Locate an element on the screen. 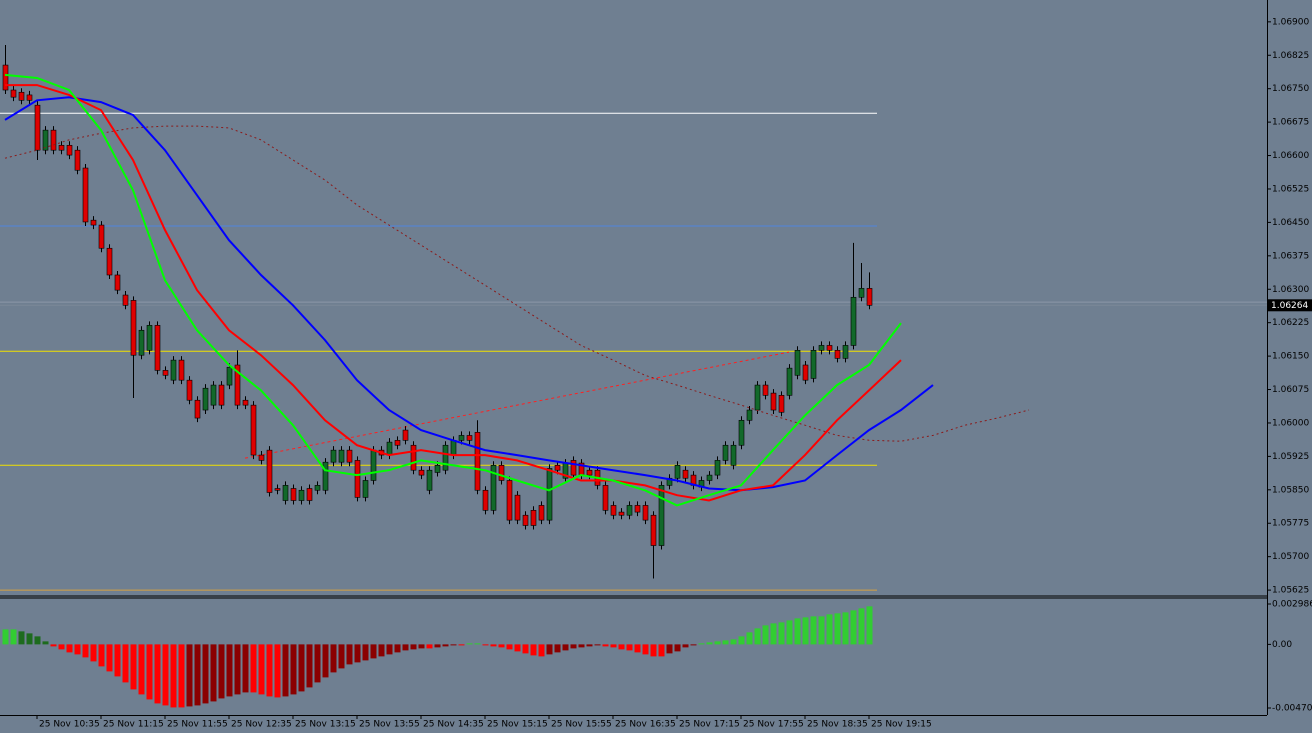 The image size is (1312, 733). y-tick-label: 1.06525 is located at coordinates (1290, 189).